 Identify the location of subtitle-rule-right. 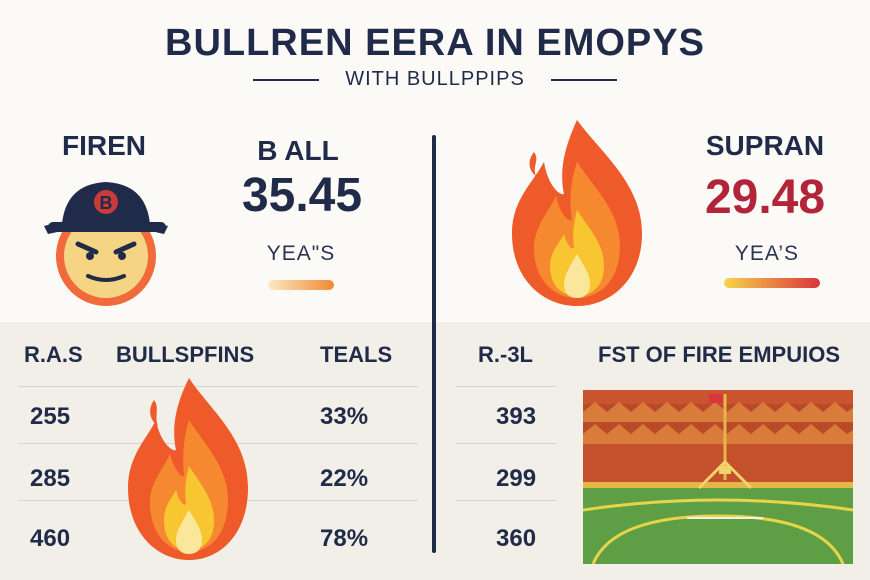
(583, 79).